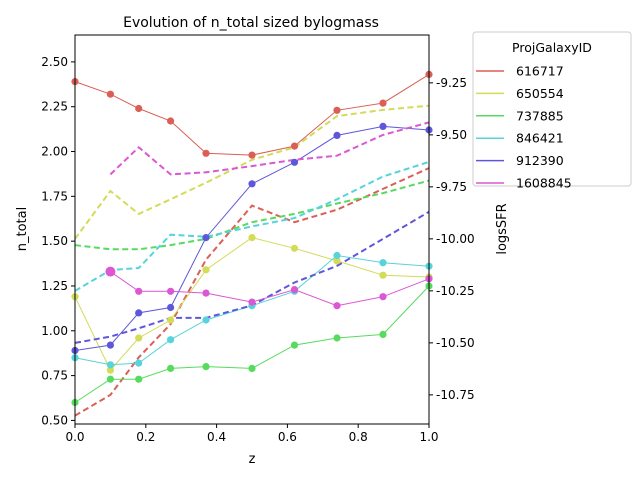 This screenshot has height=480, width=640. I want to click on legend-label-737885: 737885, so click(540, 115).